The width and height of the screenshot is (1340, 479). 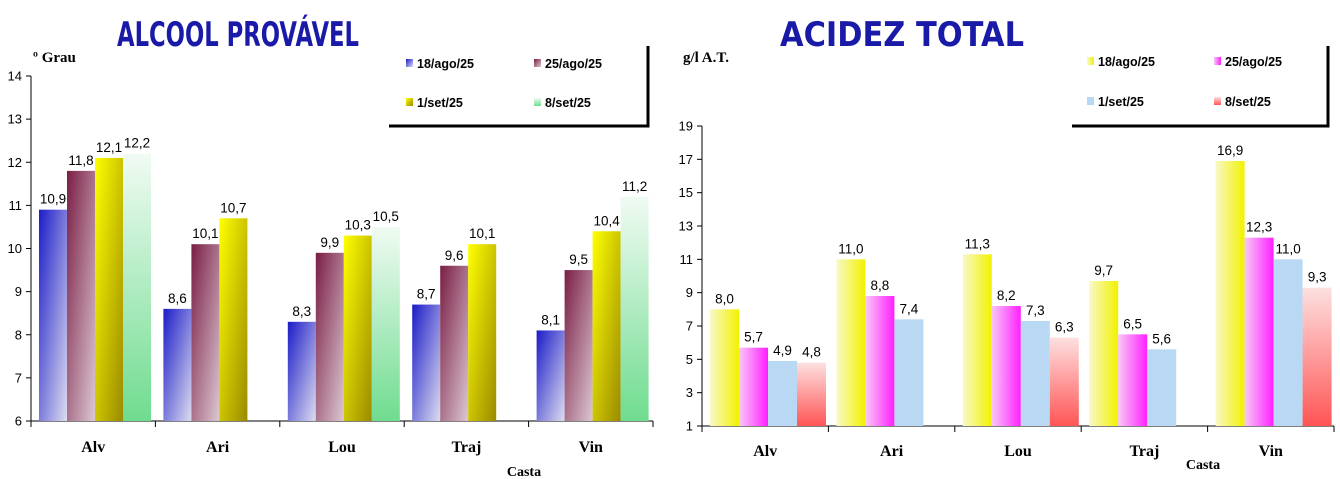 I want to click on data-label: 6,5, so click(x=1132, y=323).